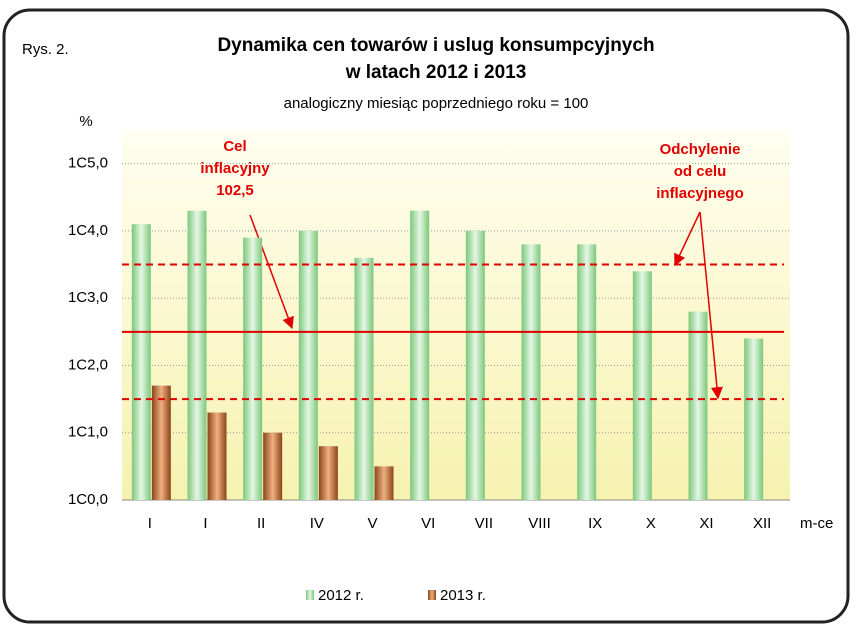  I want to click on x-tick-label: XI, so click(706, 523).